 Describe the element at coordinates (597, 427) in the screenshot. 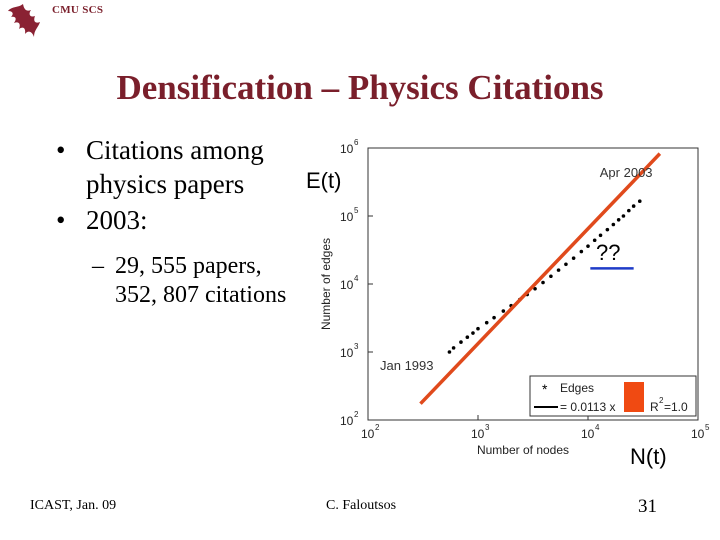

I see `x-tick-label-exponent: 4` at that location.